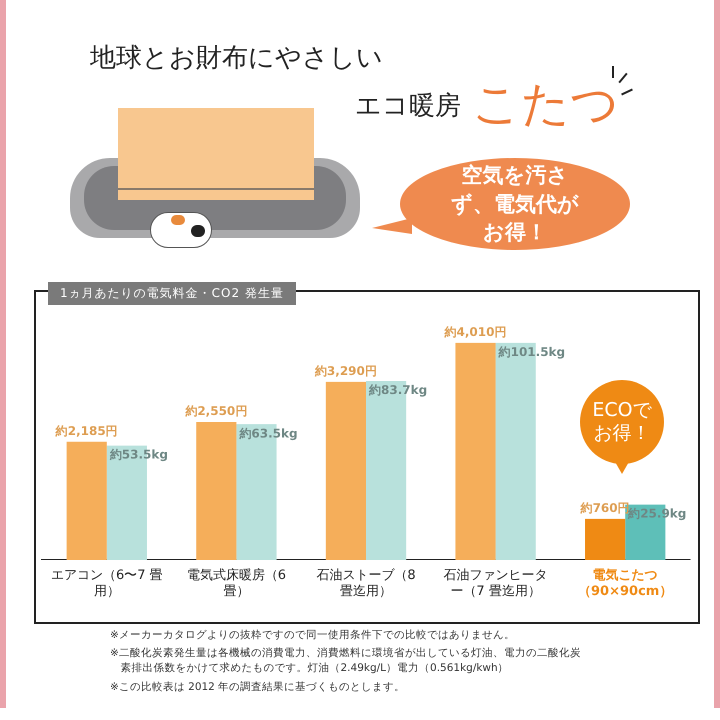  I want to click on data-label: 約4,010円, so click(475, 332).